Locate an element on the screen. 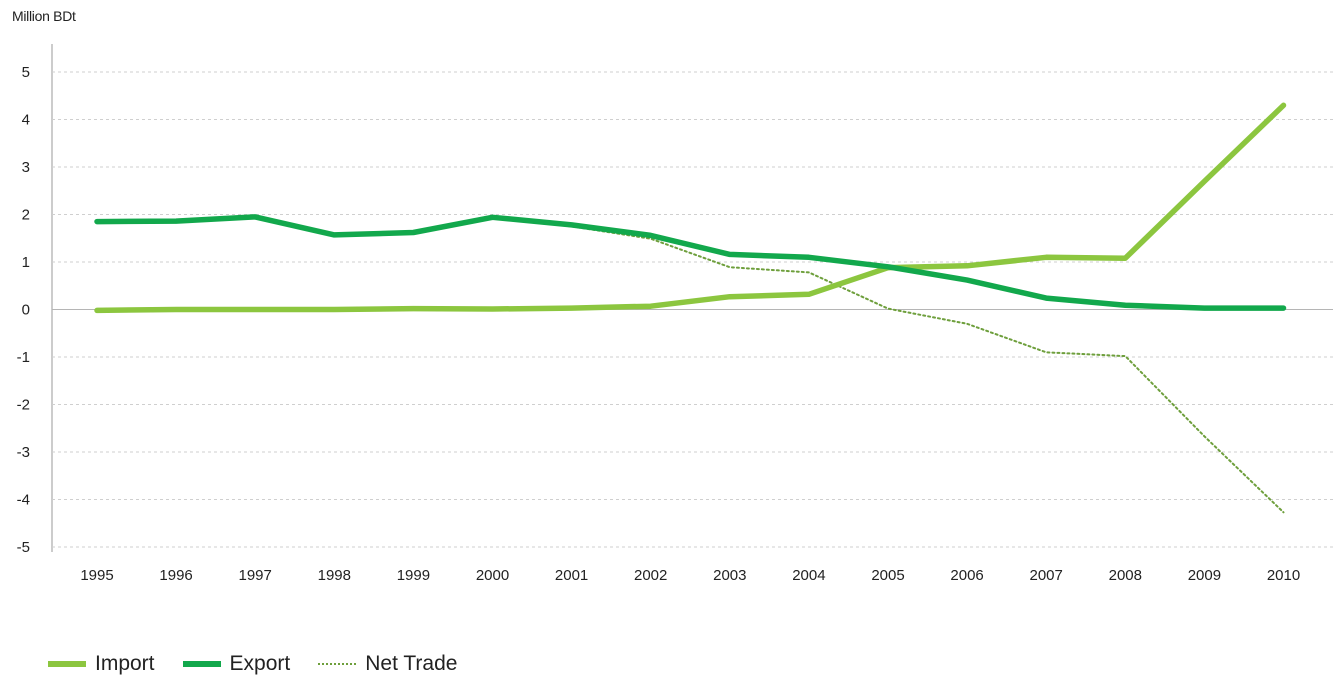  x-tick-label: 2005 is located at coordinates (887, 575).